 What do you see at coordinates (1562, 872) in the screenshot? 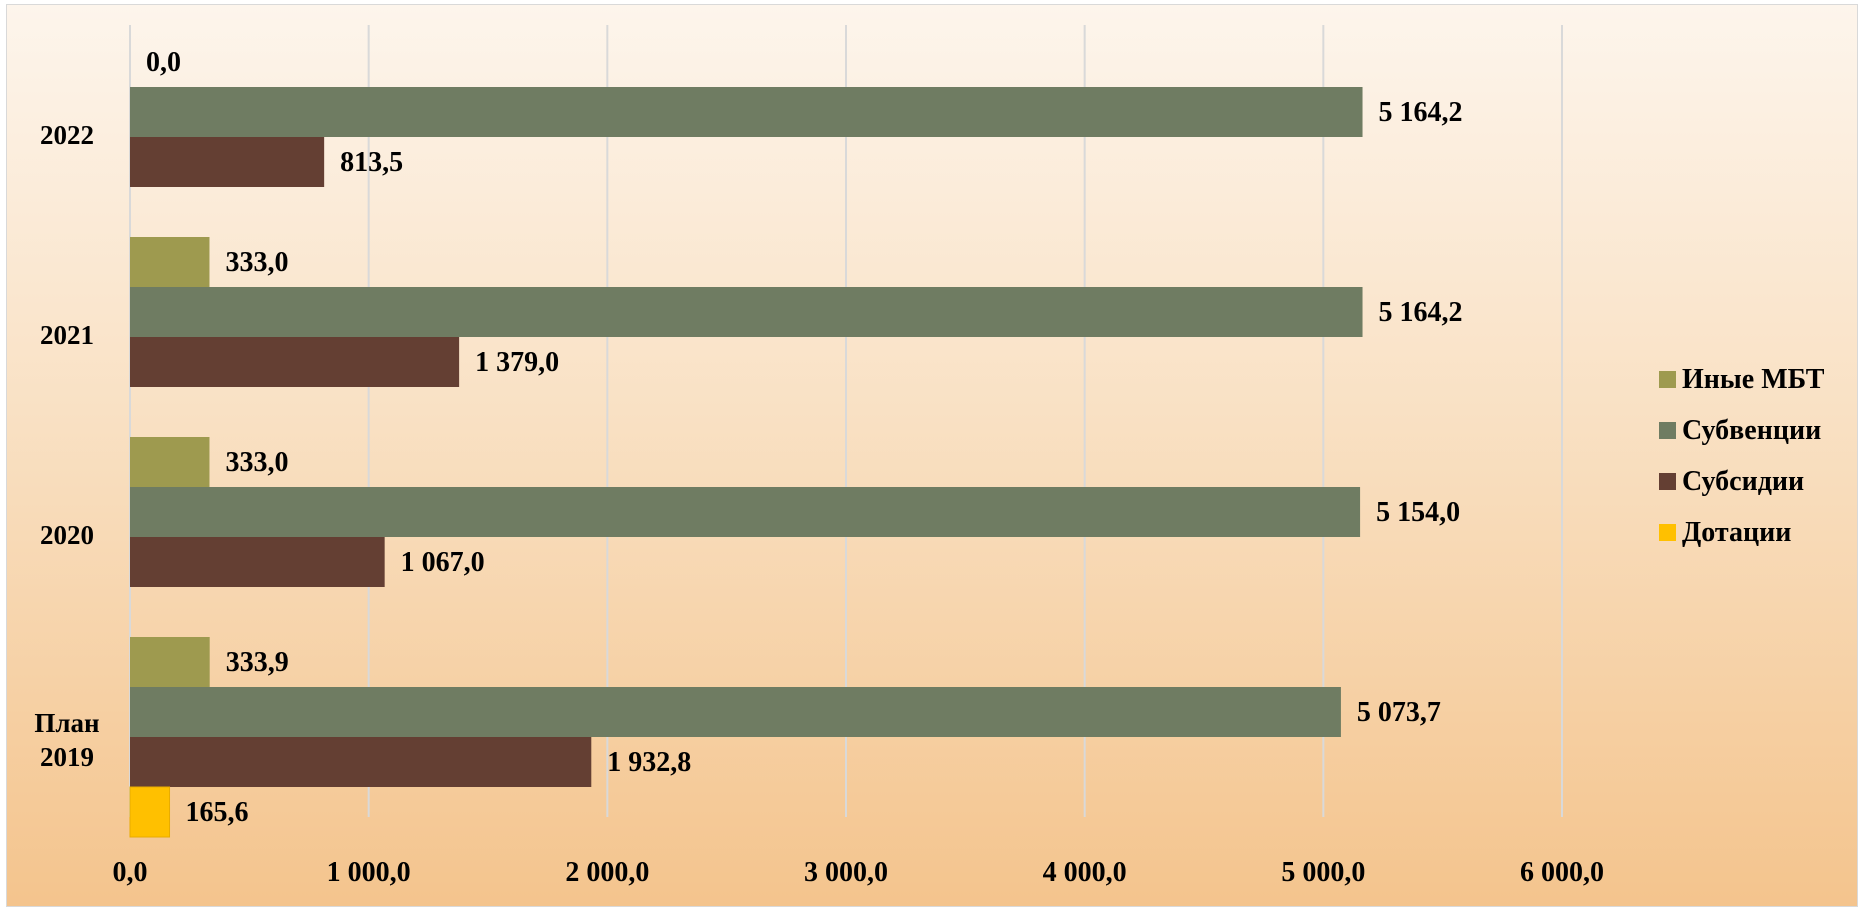
I see `x-tick-label-6: 6 000,0` at bounding box center [1562, 872].